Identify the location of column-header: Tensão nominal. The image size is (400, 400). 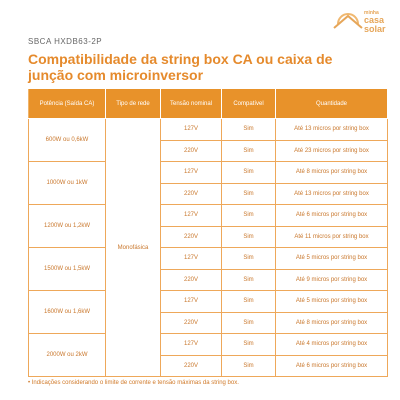
(191, 103).